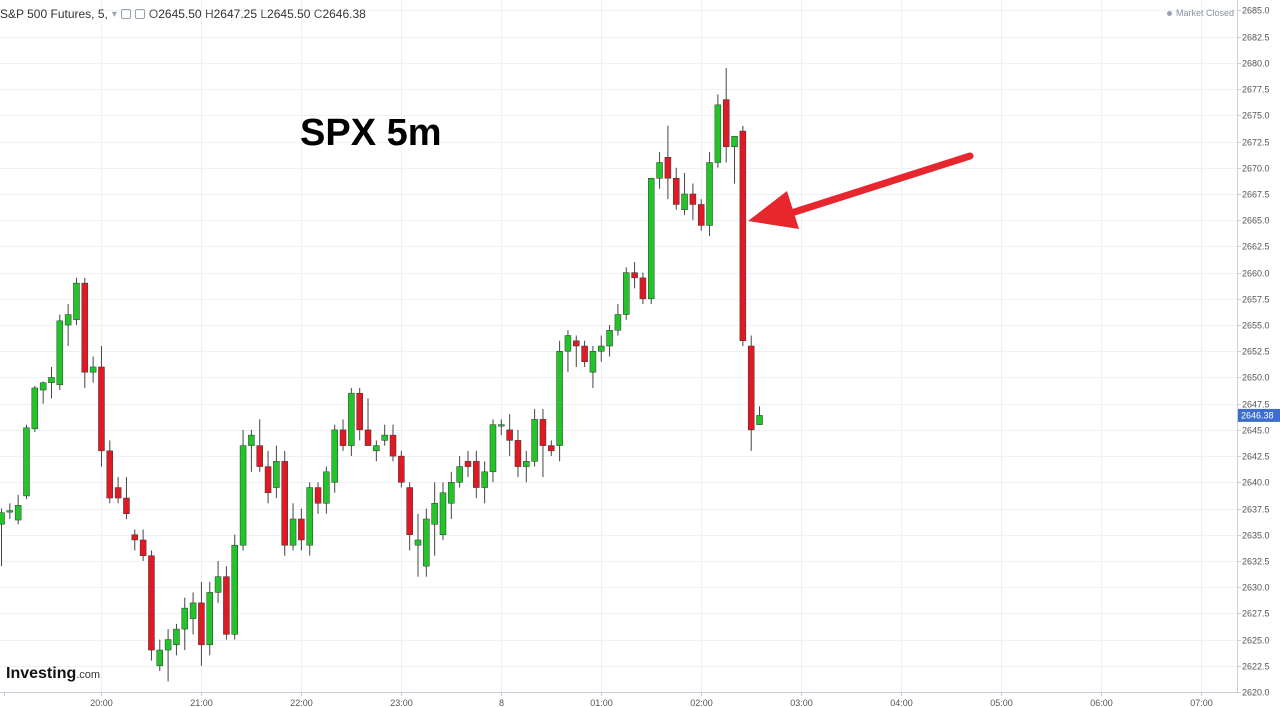 This screenshot has width=1280, height=707. Describe the element at coordinates (1256, 352) in the screenshot. I see `y-tick-label: 2652.5` at that location.